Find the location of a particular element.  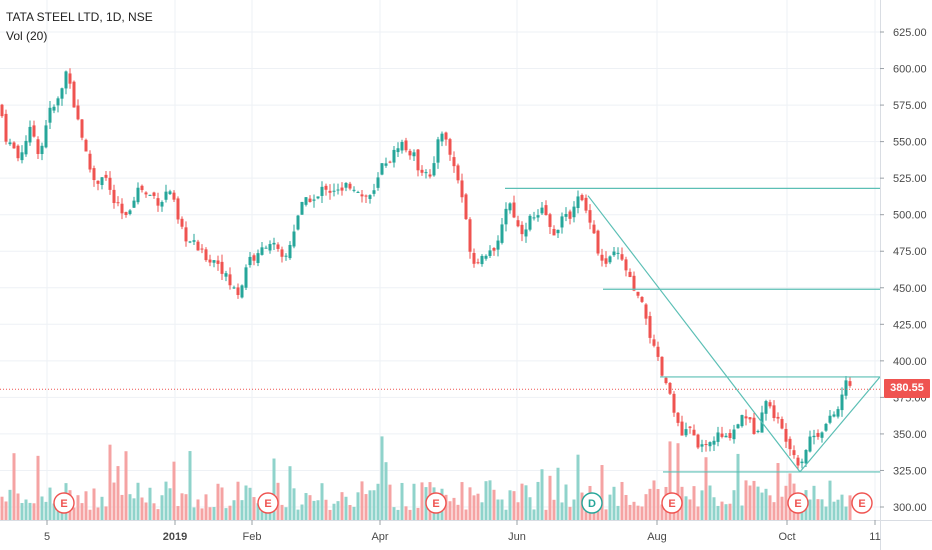

y-tick-label: 400.00 is located at coordinates (910, 362).